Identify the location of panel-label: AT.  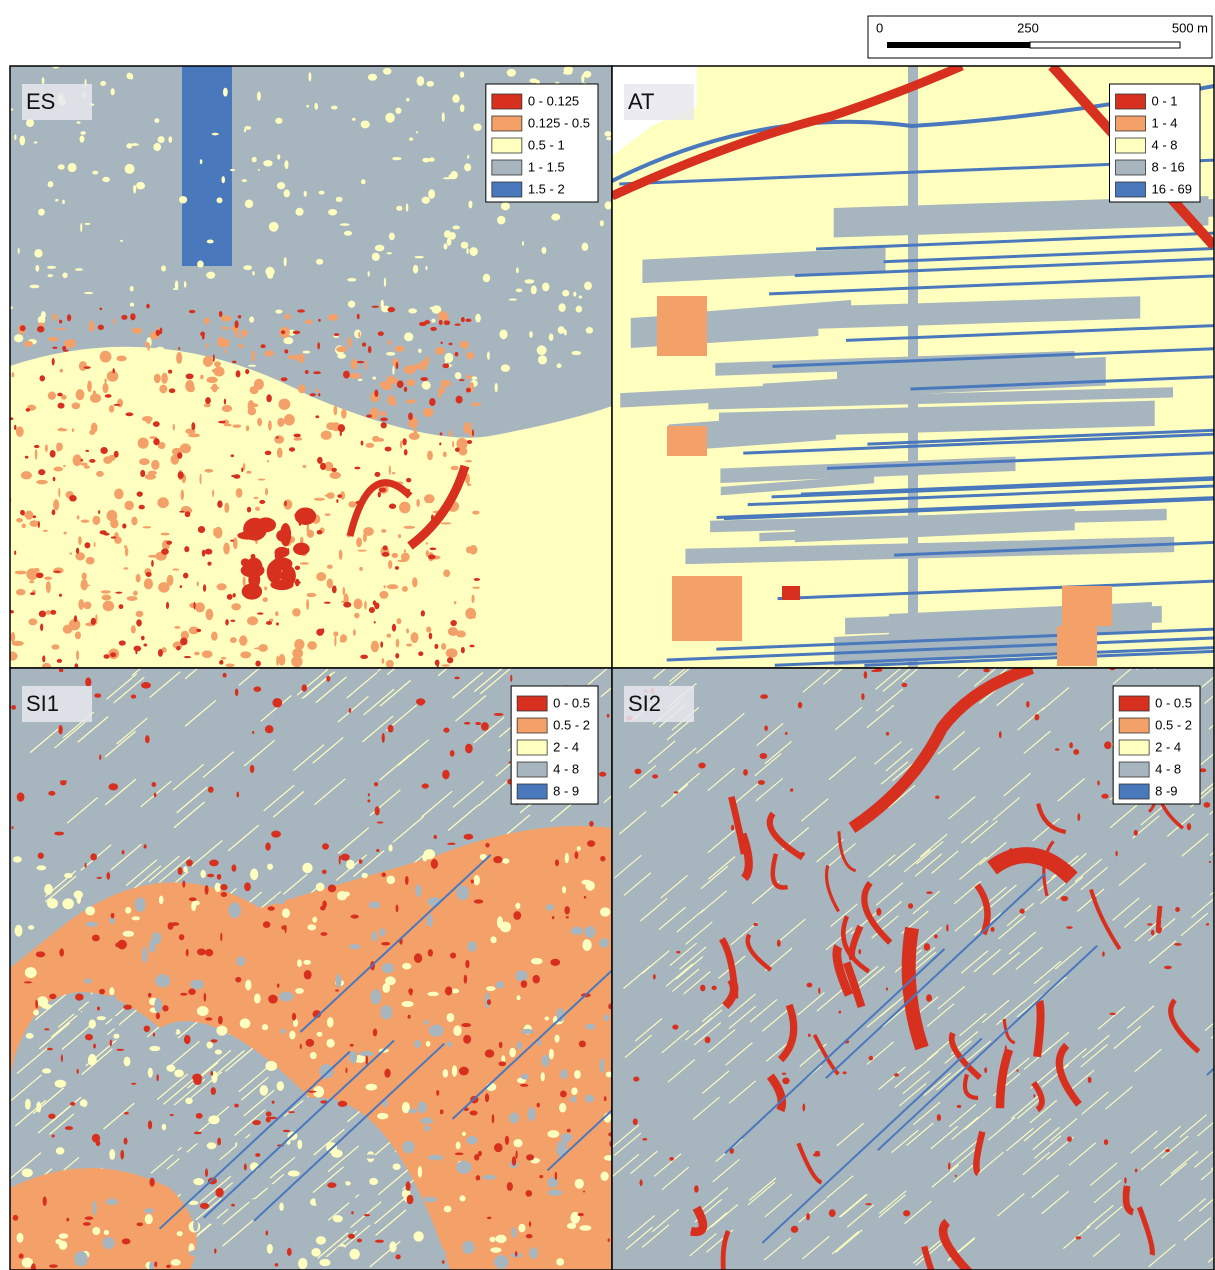
(641, 101).